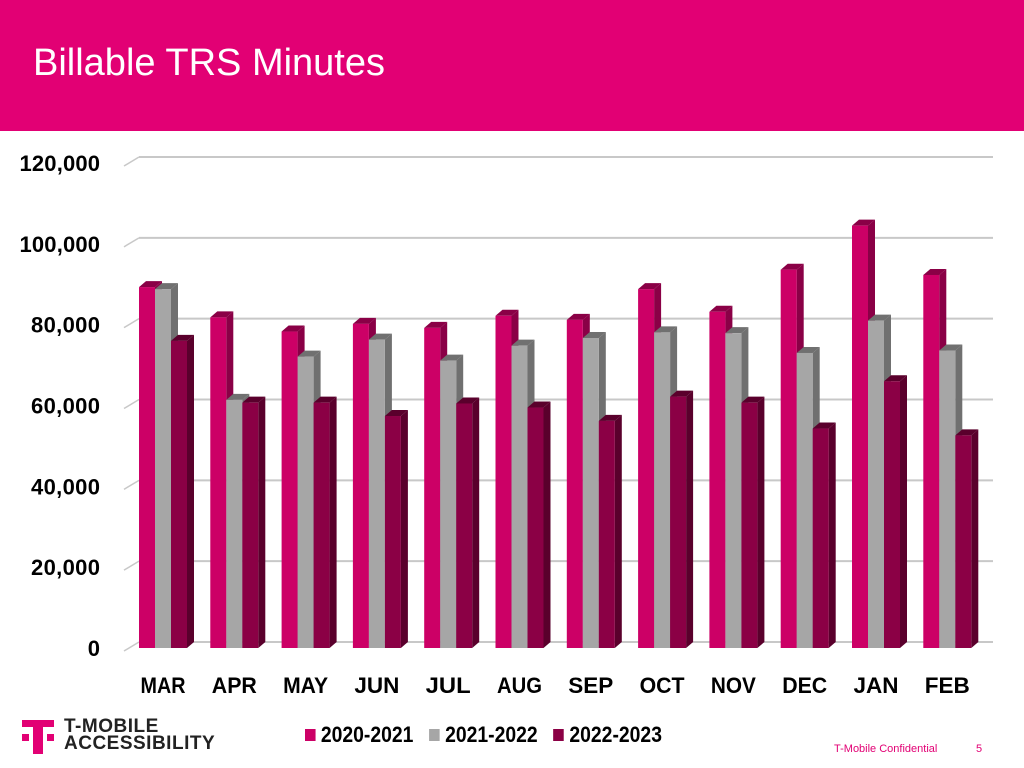 This screenshot has width=1024, height=768. Describe the element at coordinates (234, 685) in the screenshot. I see `x-tick-label: APR` at that location.